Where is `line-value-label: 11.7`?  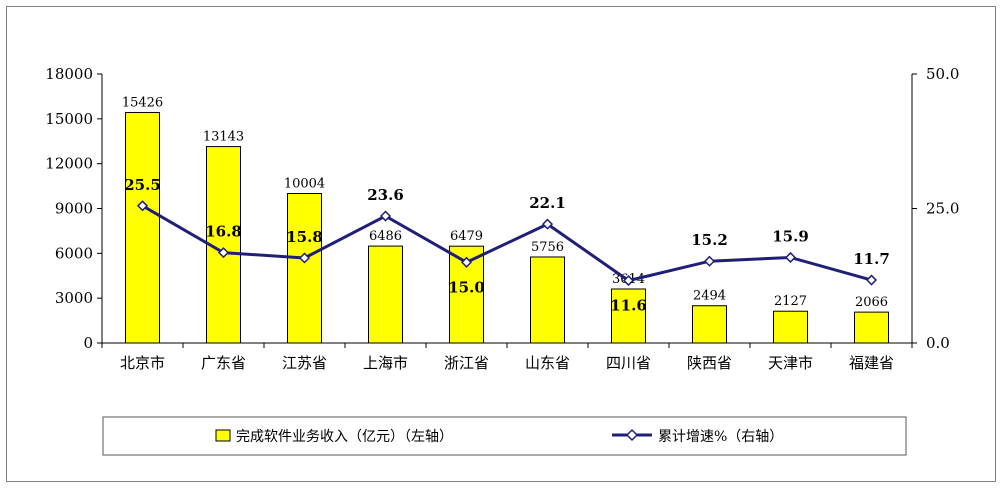
line-value-label: 11.7 is located at coordinates (871, 259).